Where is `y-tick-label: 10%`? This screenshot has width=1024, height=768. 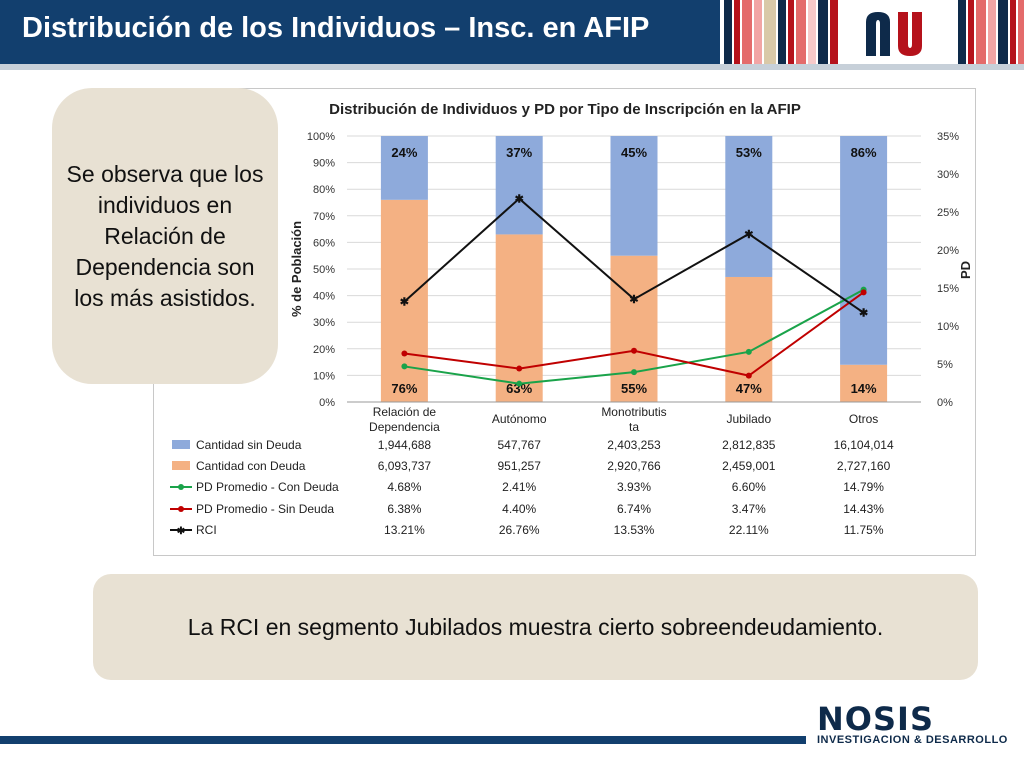 y-tick-label: 10% is located at coordinates (324, 376).